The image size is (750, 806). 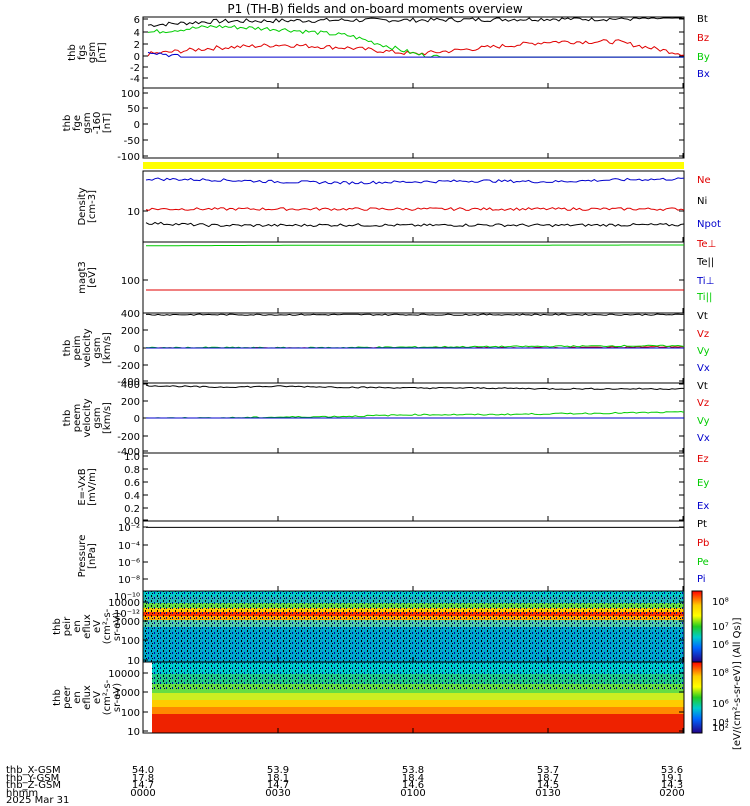 What do you see at coordinates (703, 483) in the screenshot?
I see `legend-ey: Ey` at bounding box center [703, 483].